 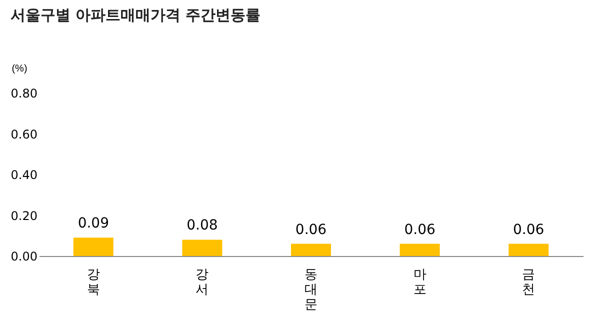 I want to click on x-tick-label: 강서, so click(x=202, y=283).